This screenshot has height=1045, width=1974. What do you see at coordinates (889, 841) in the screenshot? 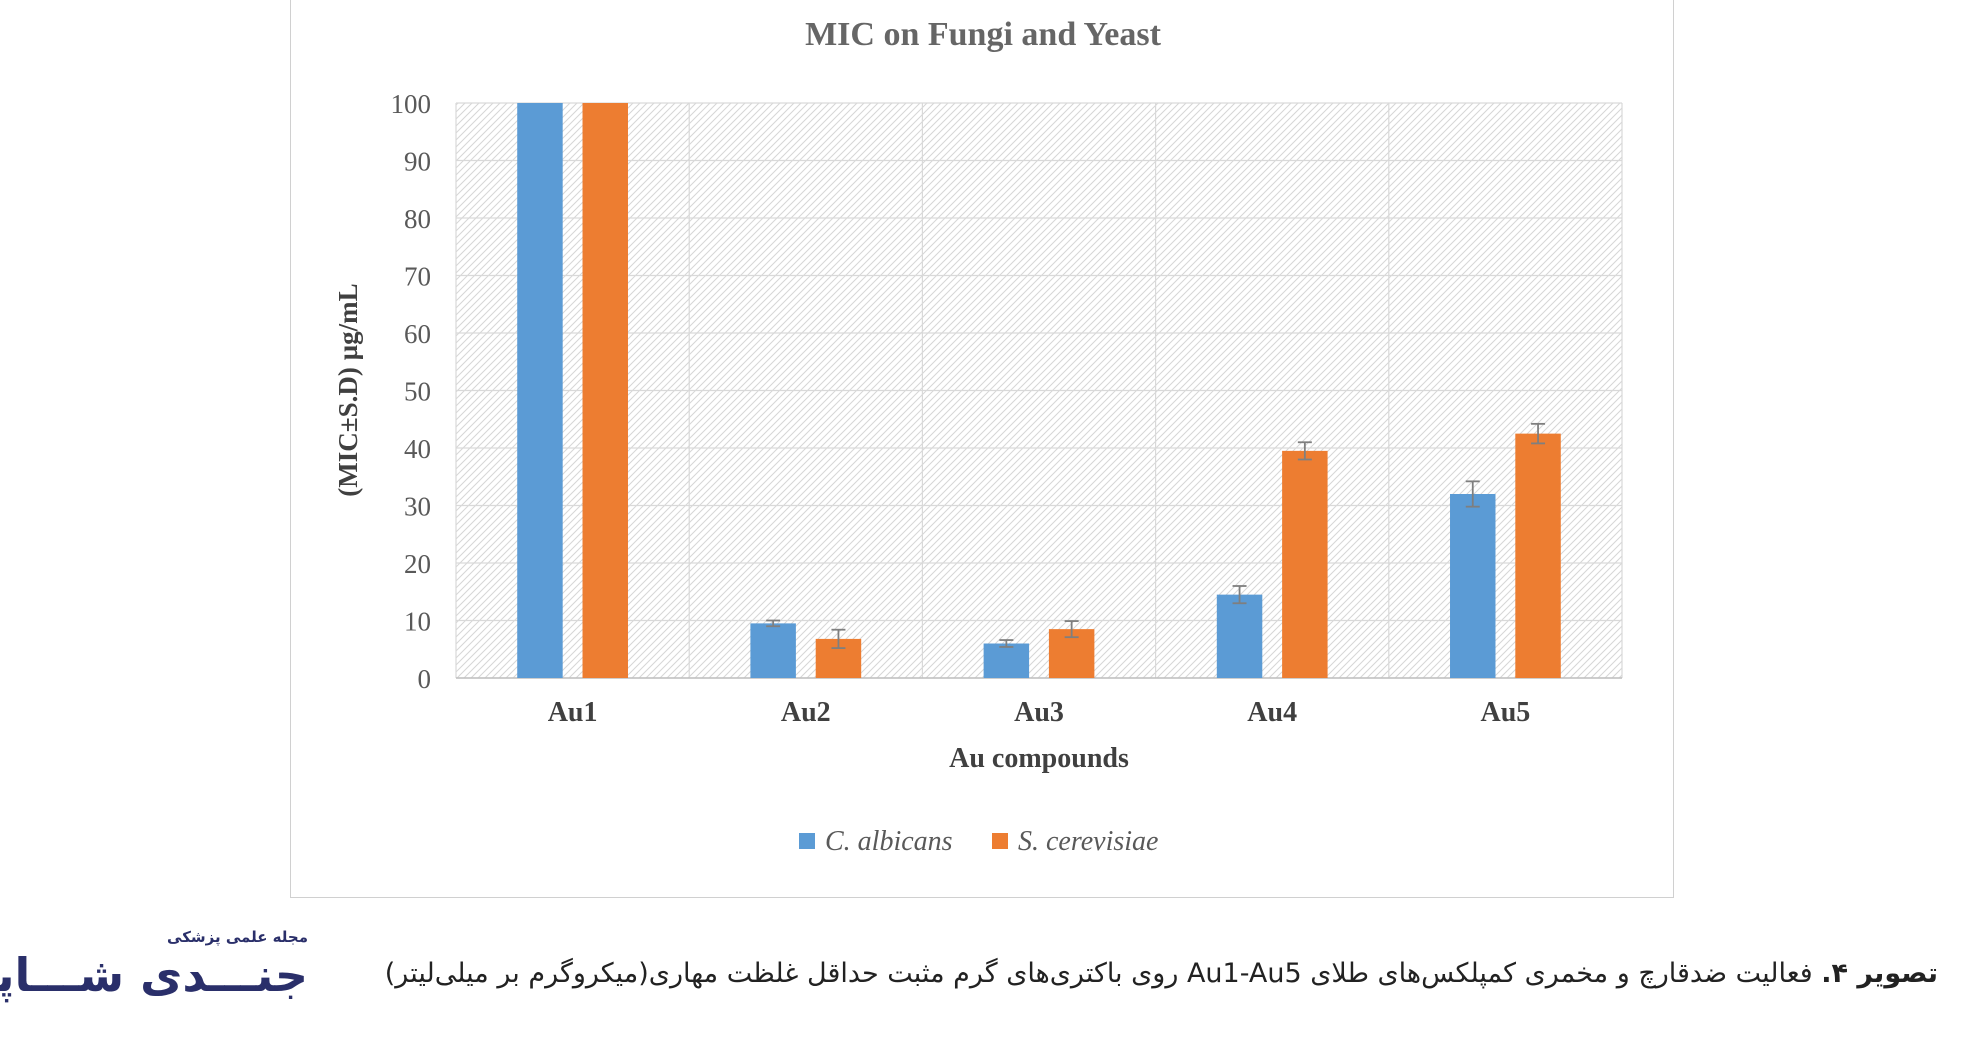
I see `legend-label: C. albicans` at bounding box center [889, 841].